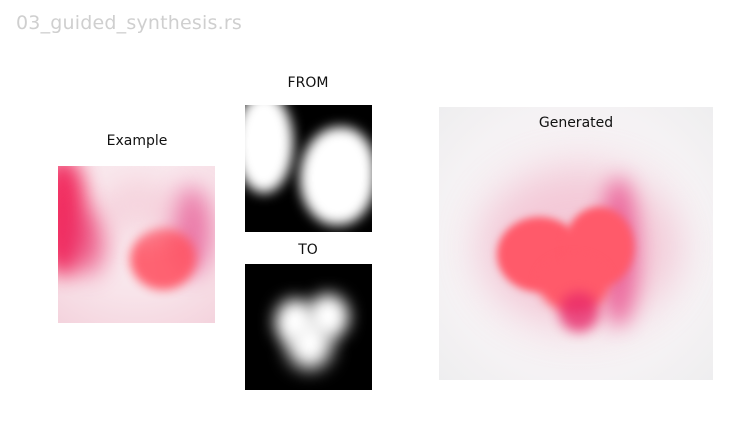 The height and width of the screenshot is (446, 736). Describe the element at coordinates (308, 168) in the screenshot. I see `from-mask-image` at that location.